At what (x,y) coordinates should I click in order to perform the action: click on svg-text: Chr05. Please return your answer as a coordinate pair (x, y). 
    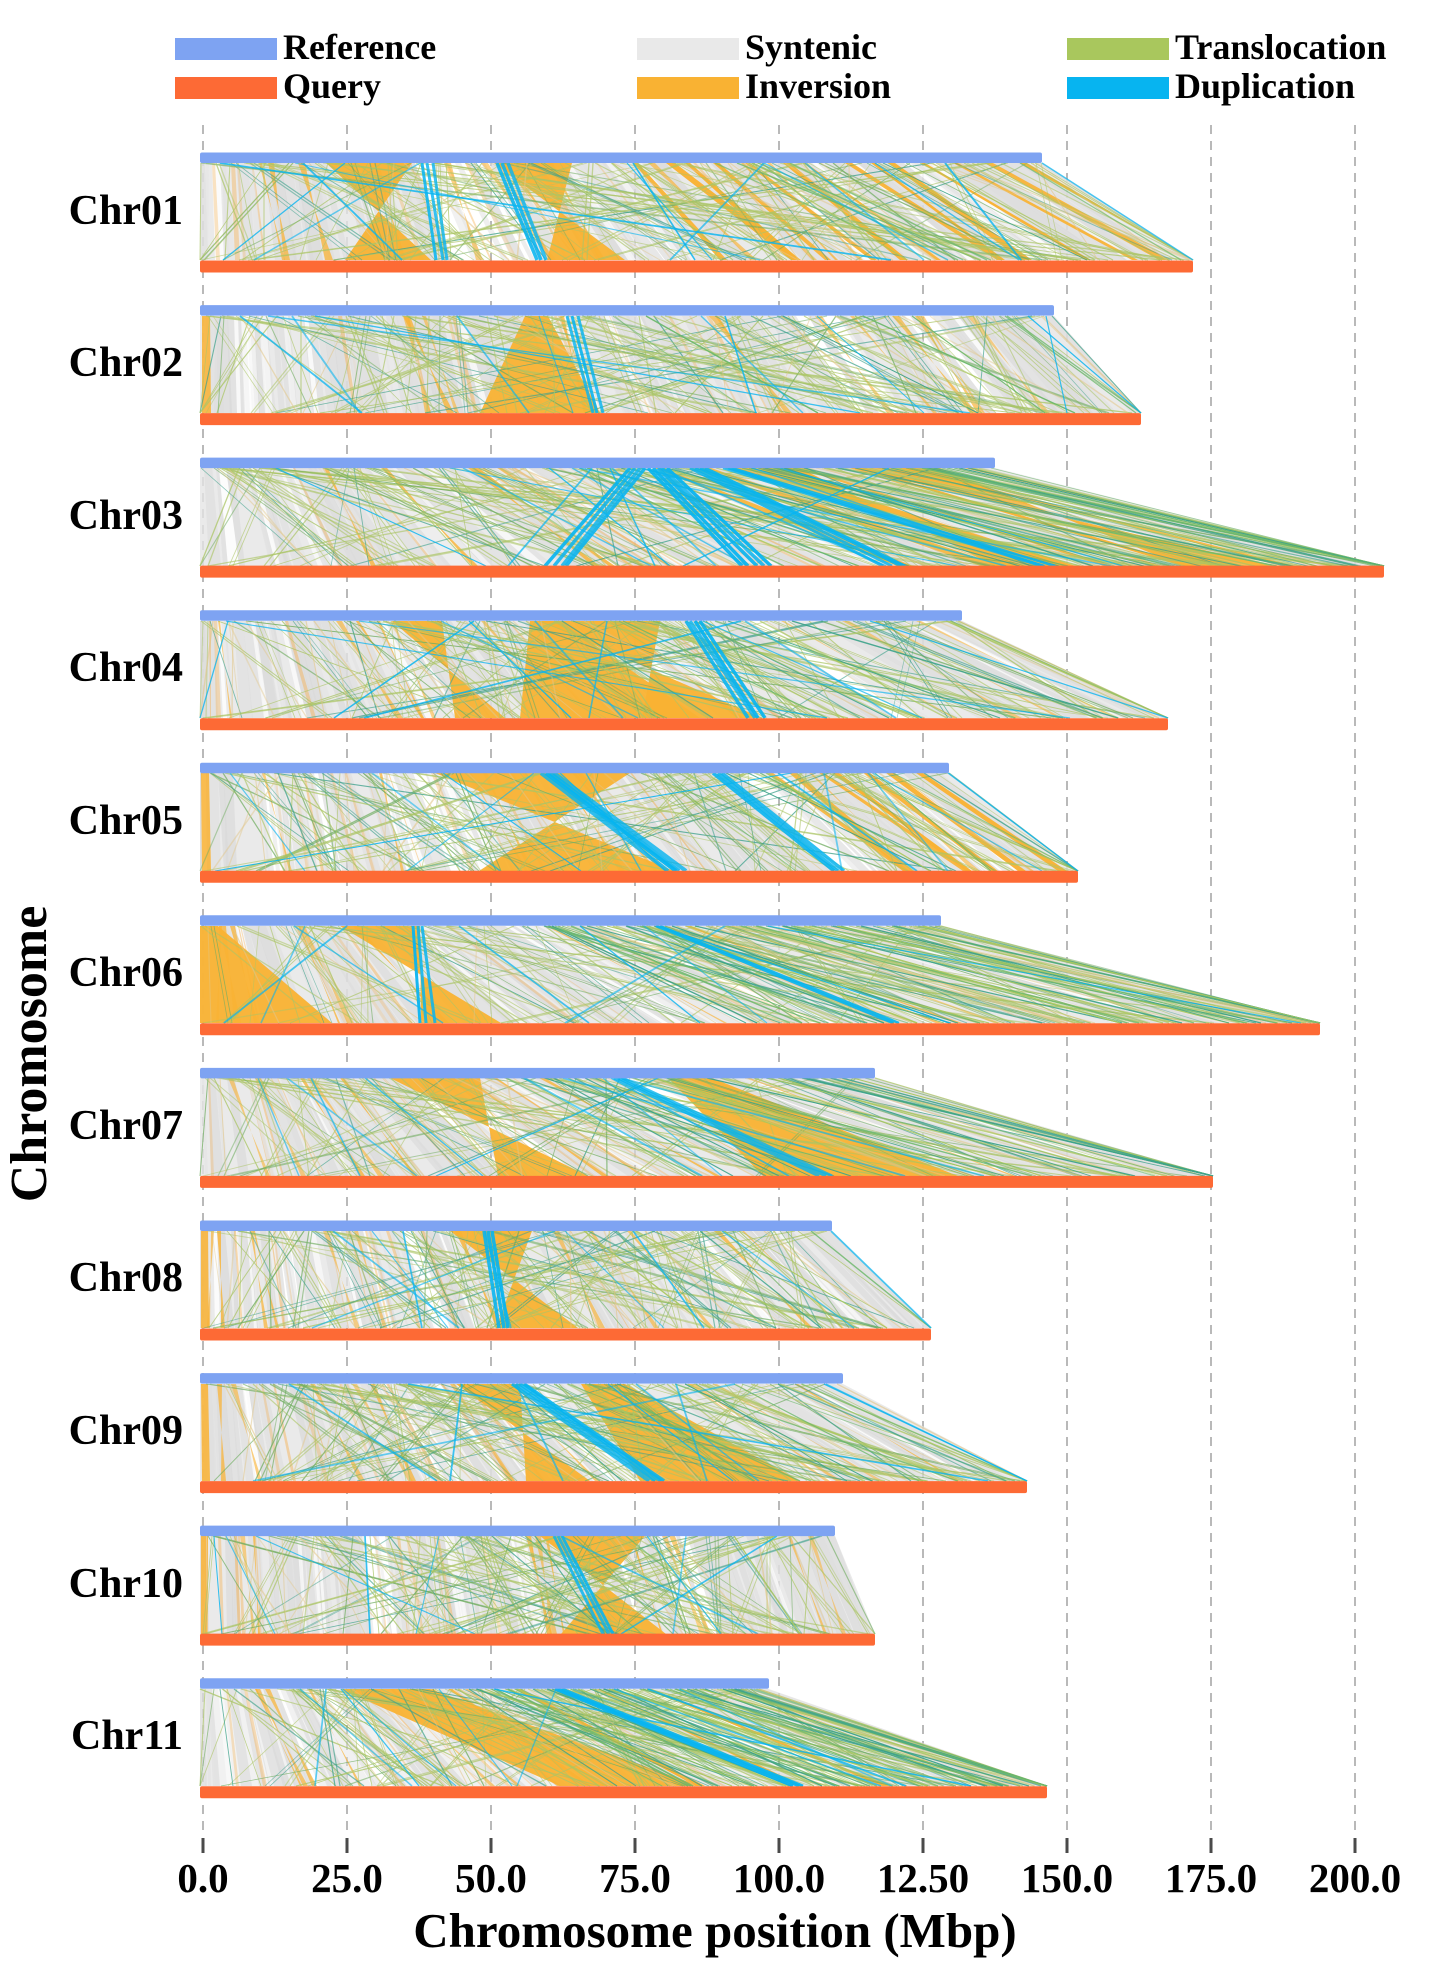
    Looking at the image, I should click on (126, 821).